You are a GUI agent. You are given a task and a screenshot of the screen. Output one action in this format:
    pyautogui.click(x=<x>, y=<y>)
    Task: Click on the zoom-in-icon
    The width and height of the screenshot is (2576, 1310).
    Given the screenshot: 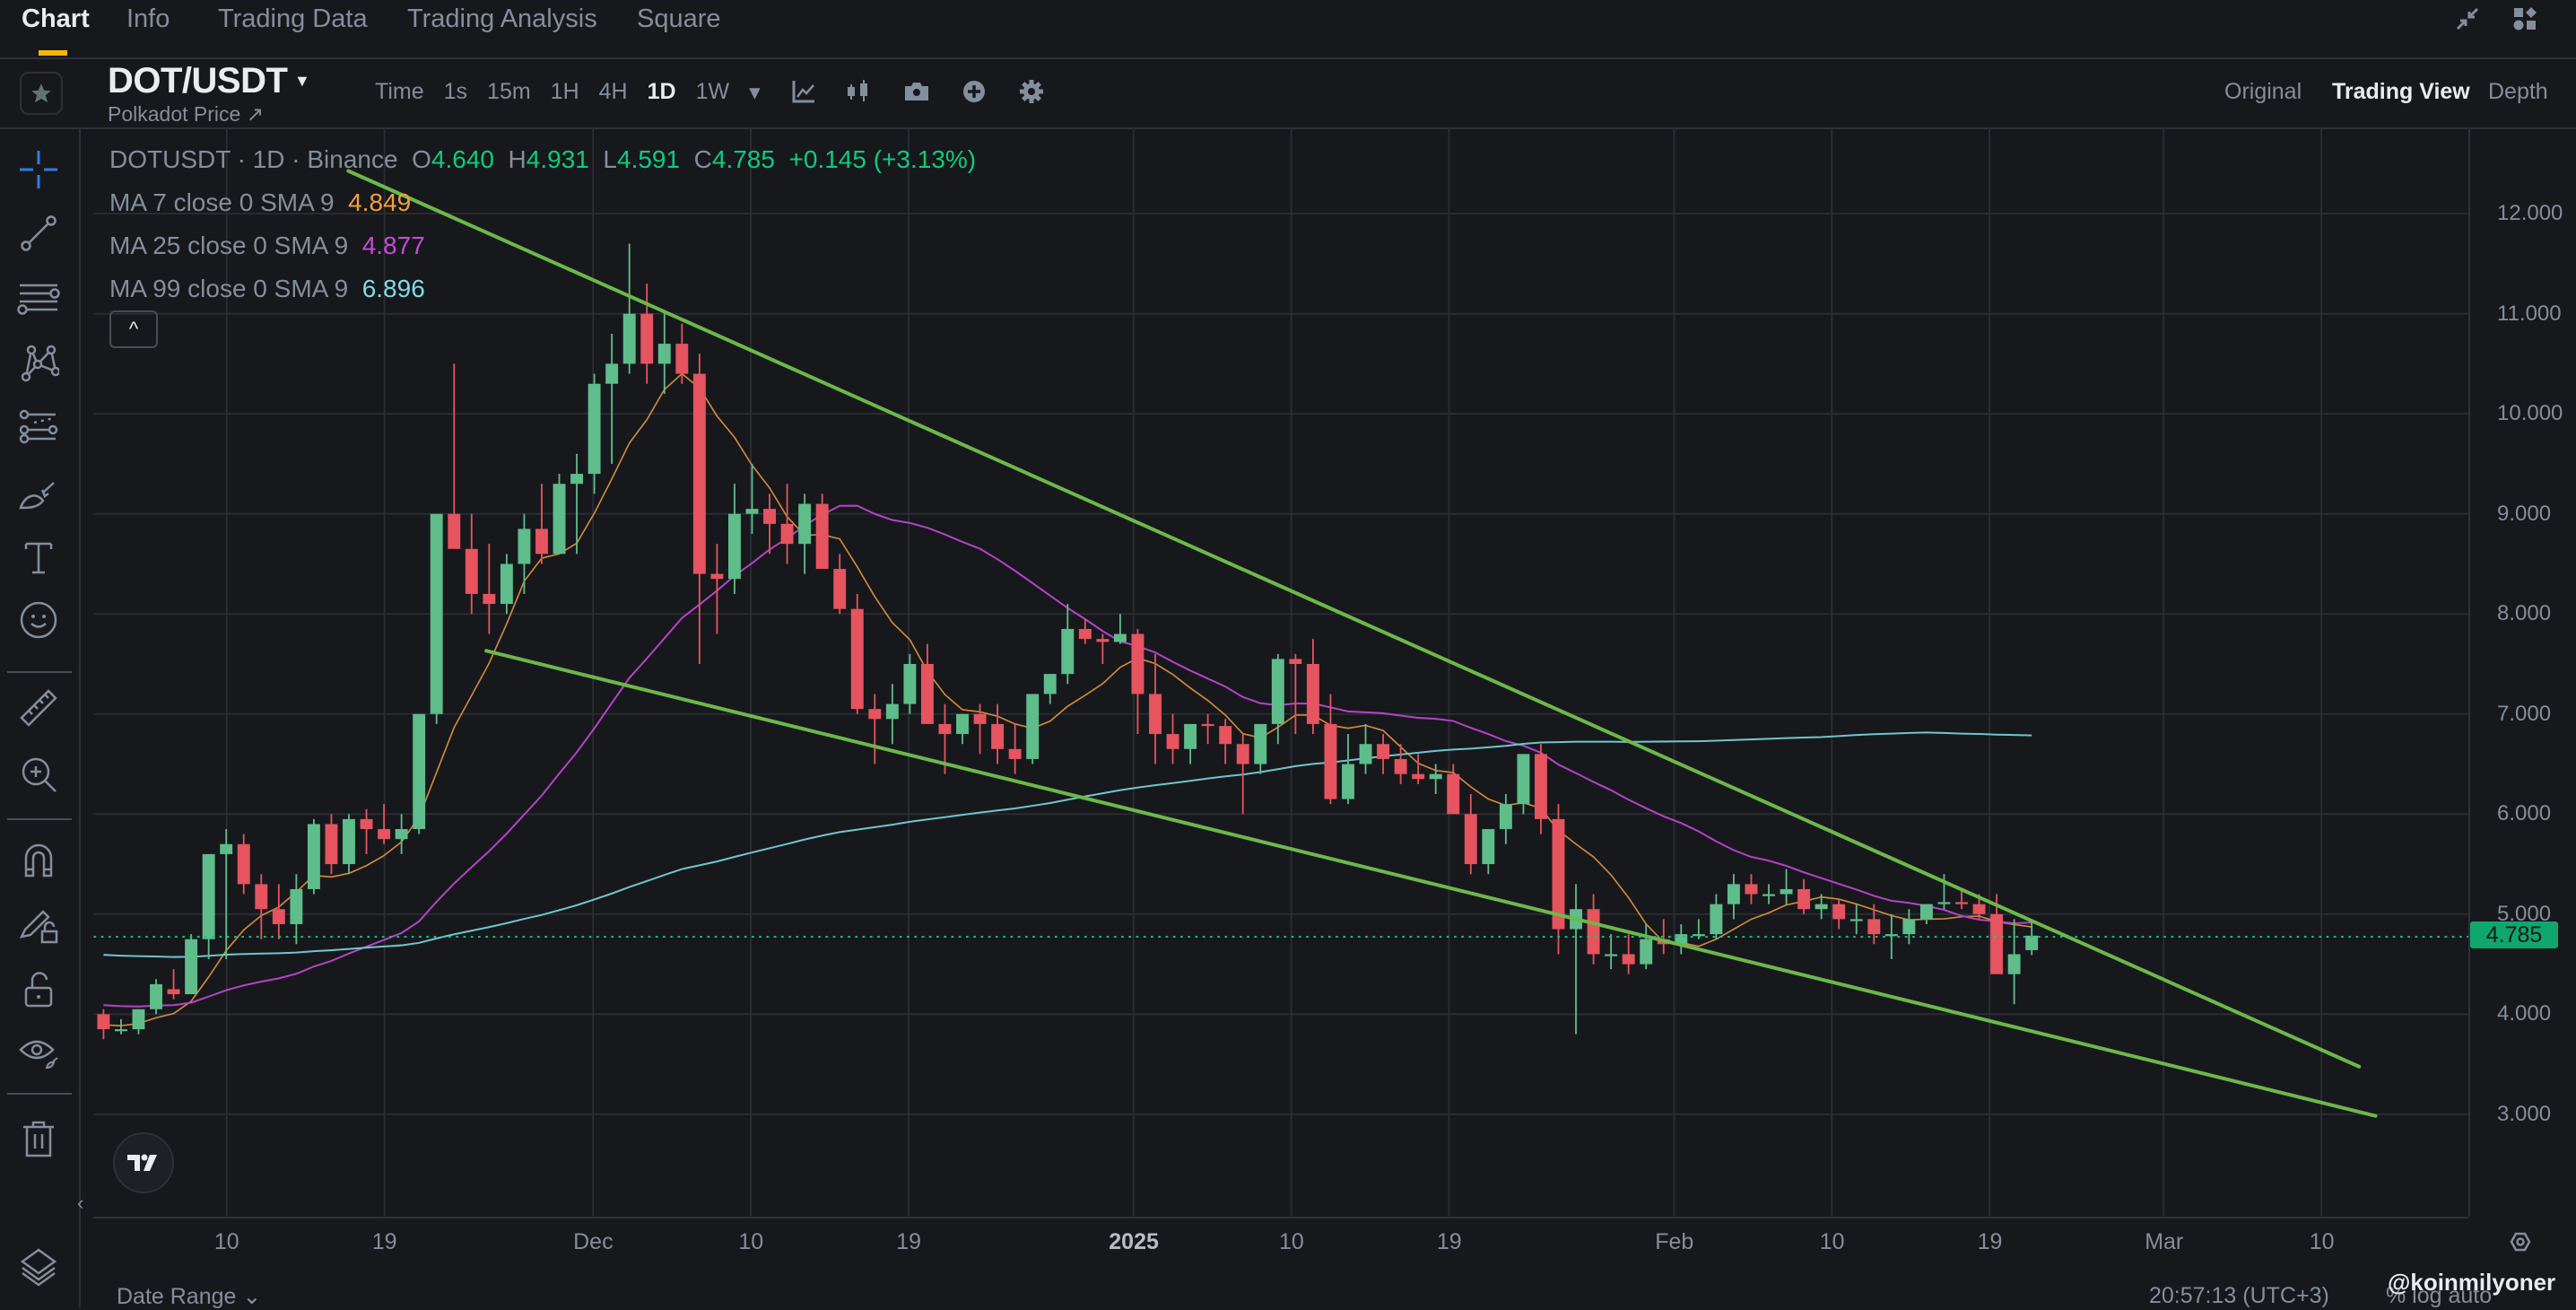 What is the action you would take?
    pyautogui.click(x=39, y=775)
    